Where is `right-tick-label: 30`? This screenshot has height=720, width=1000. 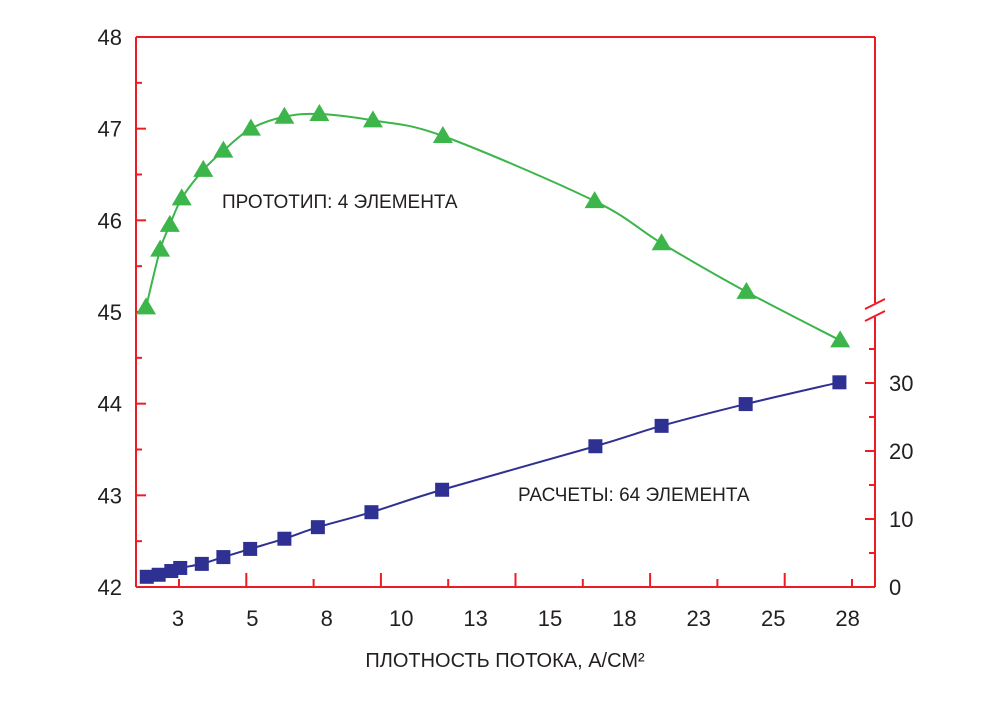
right-tick-label: 30 is located at coordinates (901, 383).